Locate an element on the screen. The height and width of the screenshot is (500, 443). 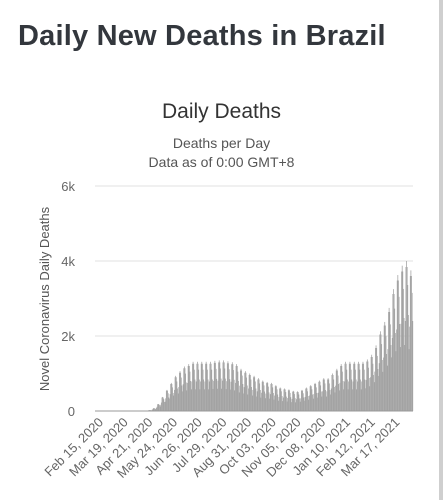
y-tick-label: 2k is located at coordinates (68, 336).